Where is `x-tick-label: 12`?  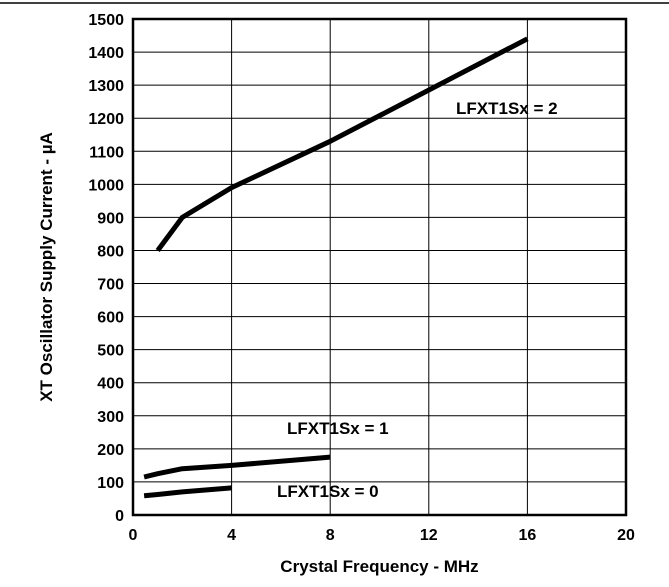 x-tick-label: 12 is located at coordinates (429, 535).